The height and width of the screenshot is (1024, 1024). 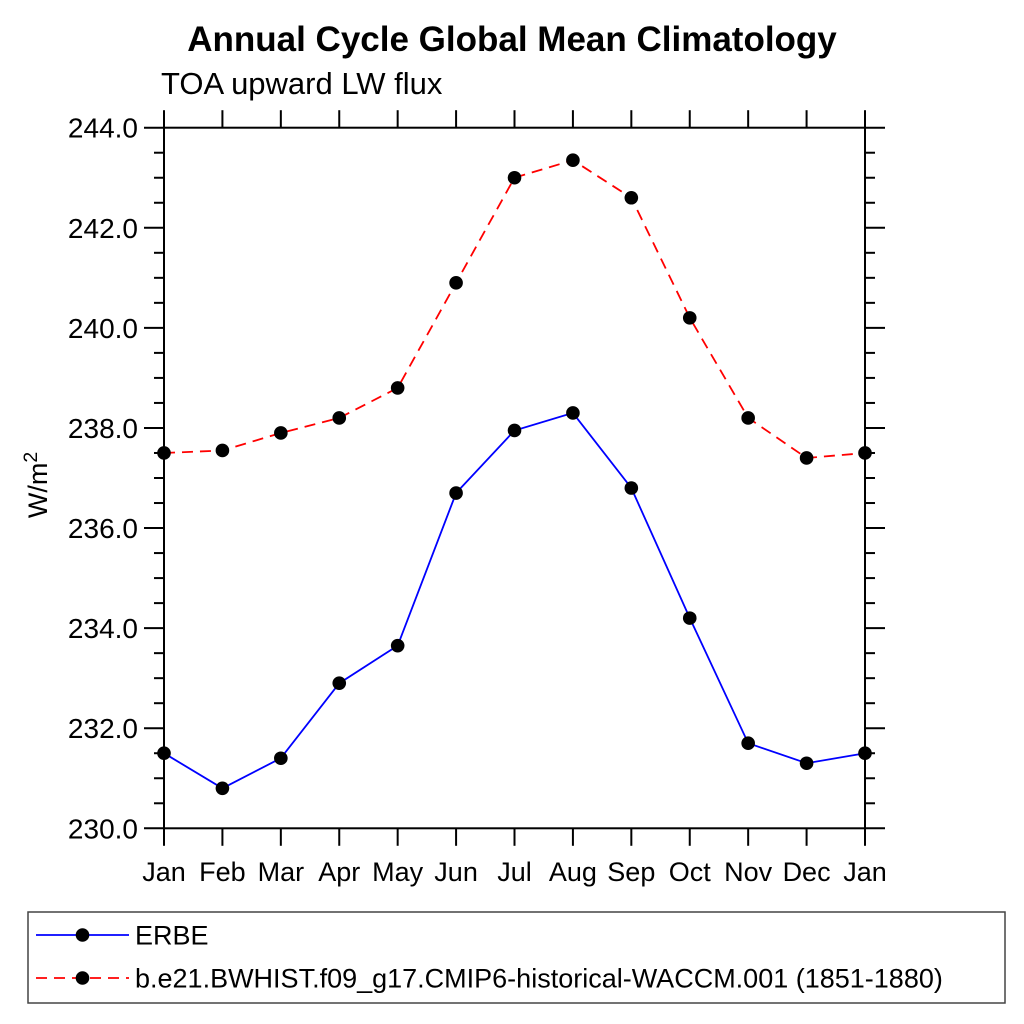 What do you see at coordinates (516, 957) in the screenshot?
I see `legend-box` at bounding box center [516, 957].